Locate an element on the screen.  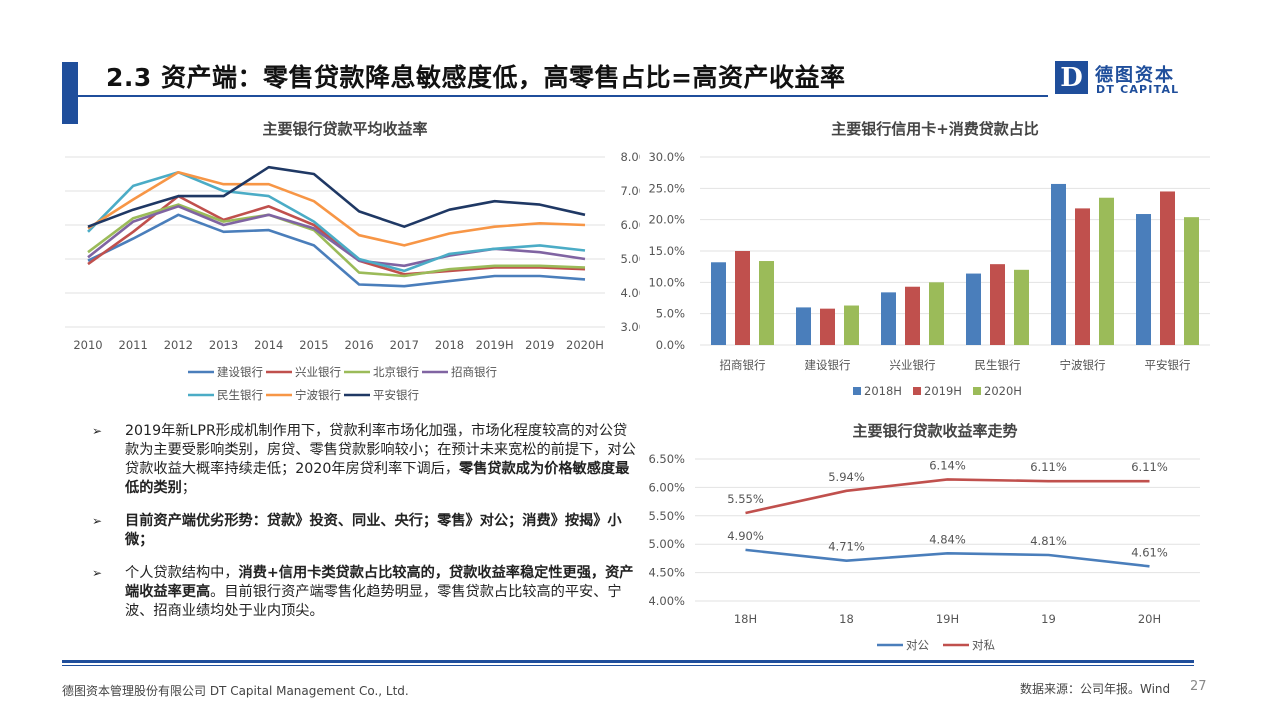
y-tick-label: 8.00% is located at coordinates (630, 157).